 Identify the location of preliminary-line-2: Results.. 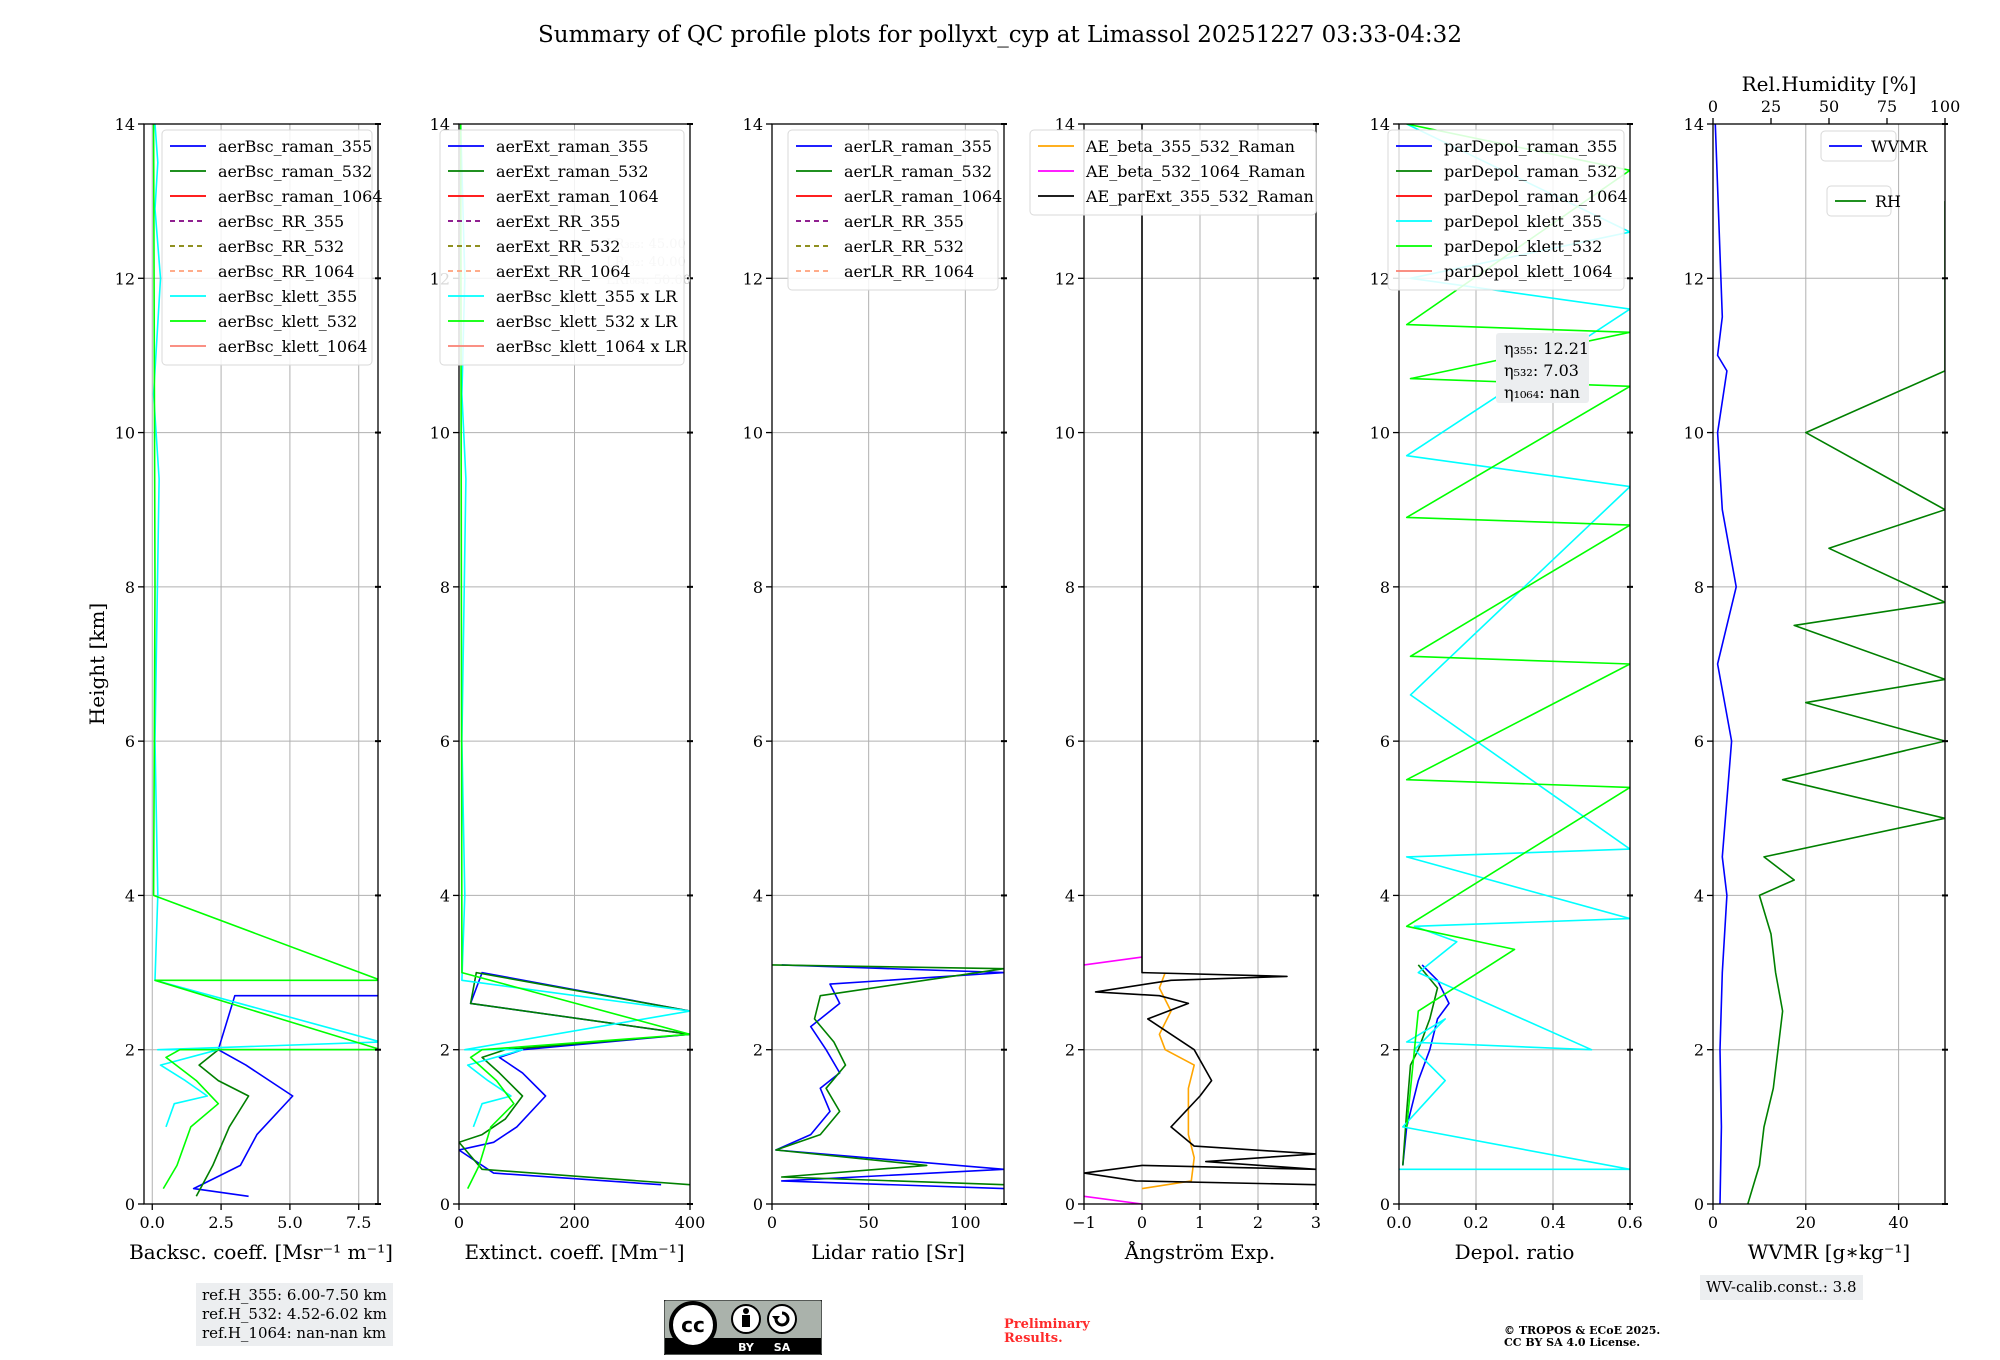
(1033, 1338).